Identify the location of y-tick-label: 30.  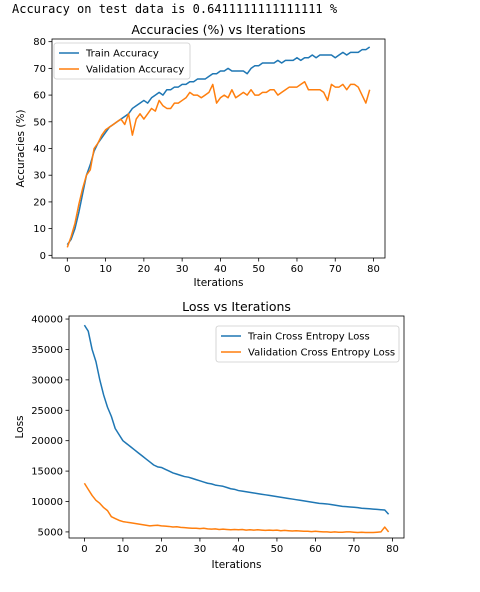
(39, 176).